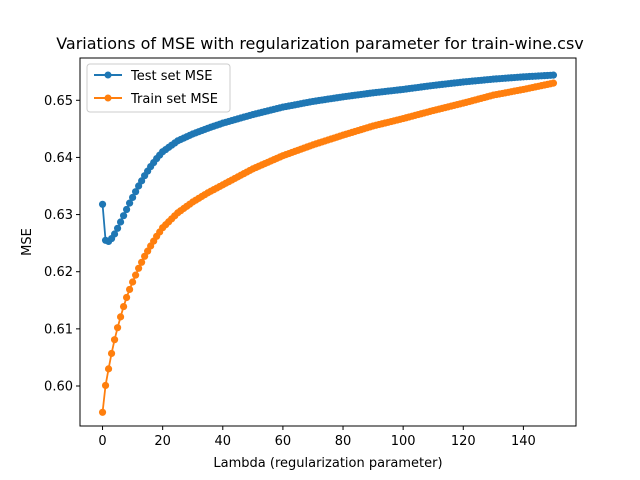  I want to click on legend-box, so click(158, 88).